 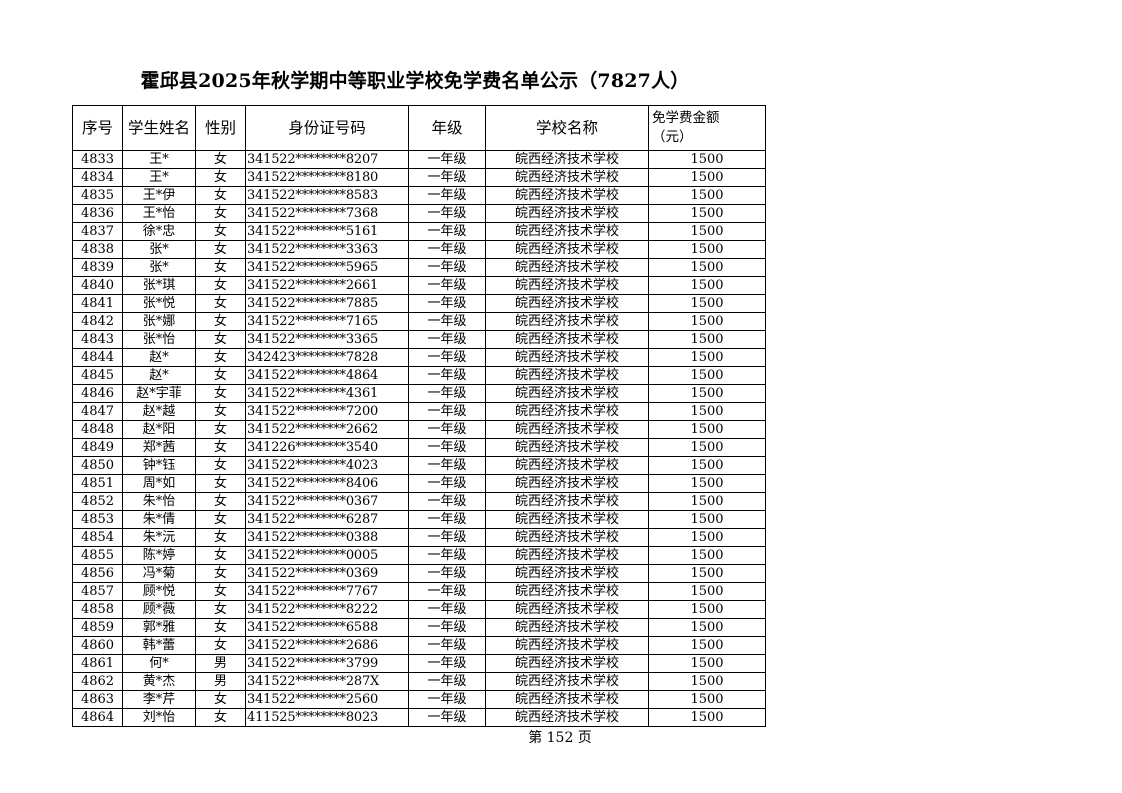 I want to click on cell-seq: 4836, so click(x=97, y=213).